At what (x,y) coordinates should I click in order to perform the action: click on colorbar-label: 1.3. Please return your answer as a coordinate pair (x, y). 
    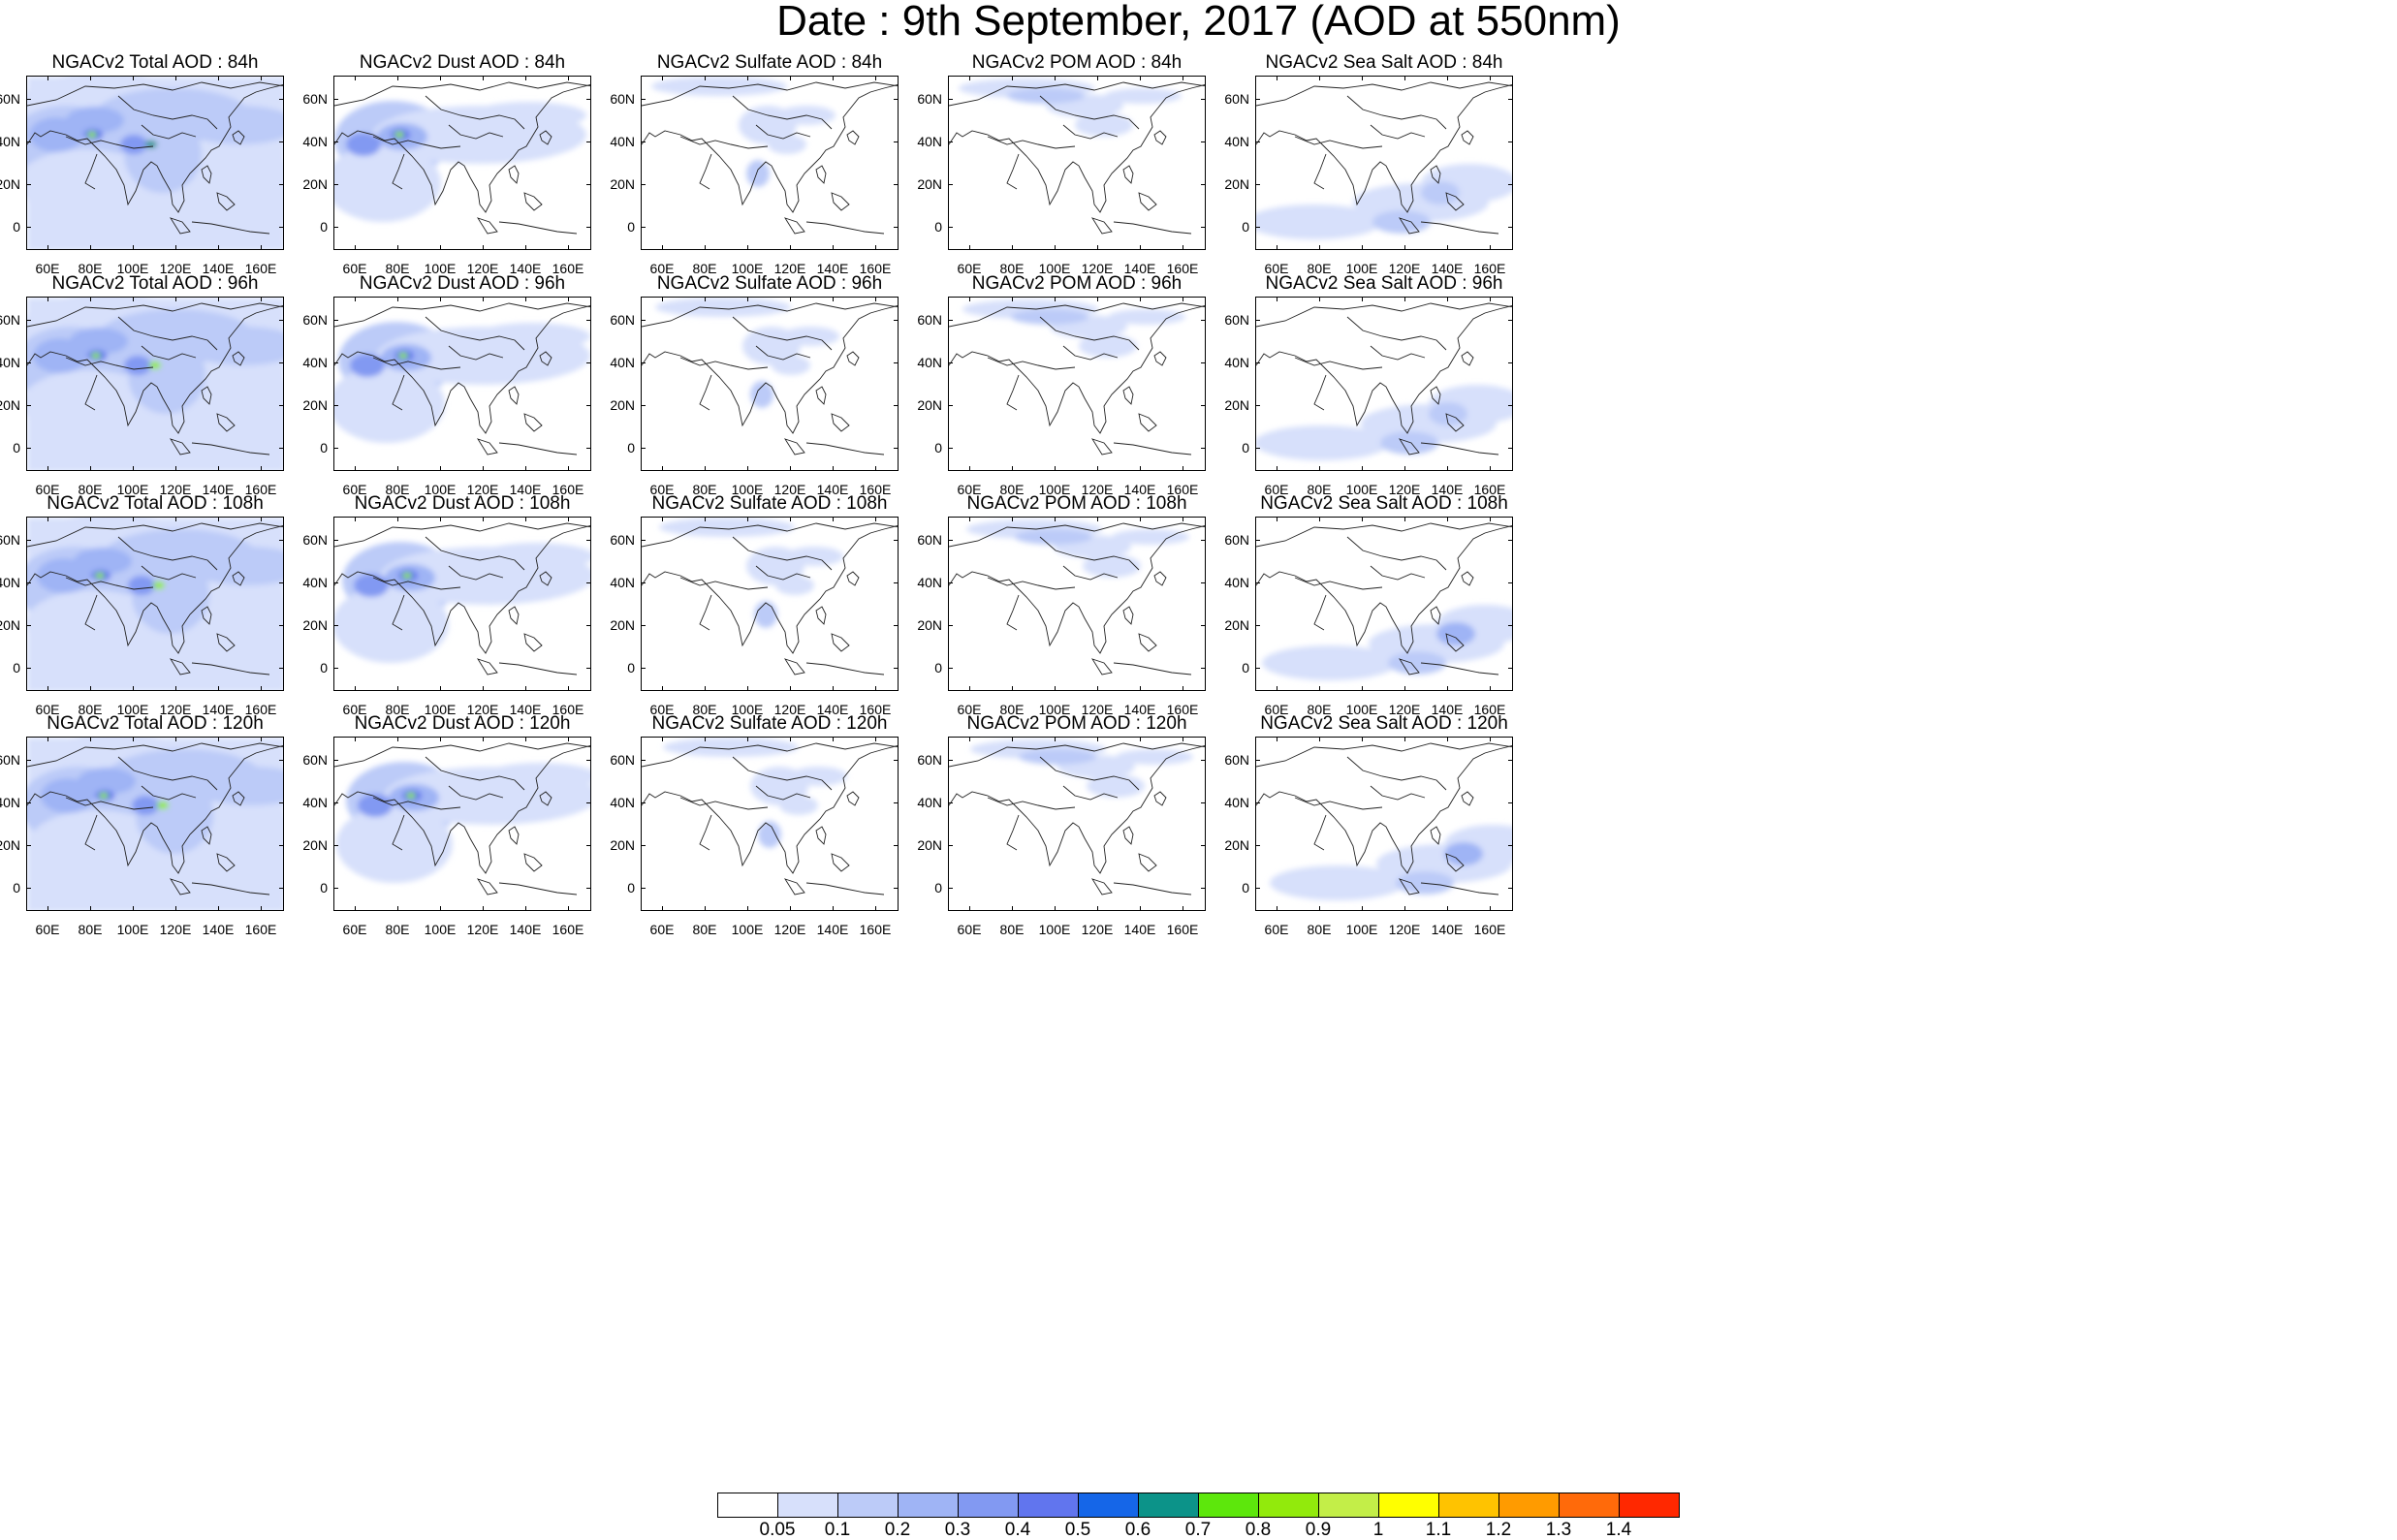
    Looking at the image, I should click on (1558, 1530).